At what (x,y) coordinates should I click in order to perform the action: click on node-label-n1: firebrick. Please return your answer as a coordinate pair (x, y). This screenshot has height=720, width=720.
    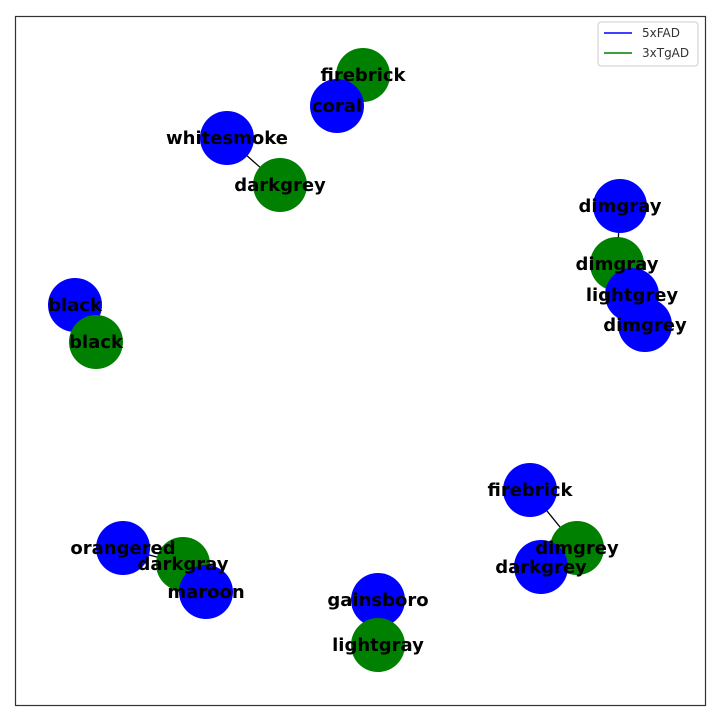
    Looking at the image, I should click on (364, 75).